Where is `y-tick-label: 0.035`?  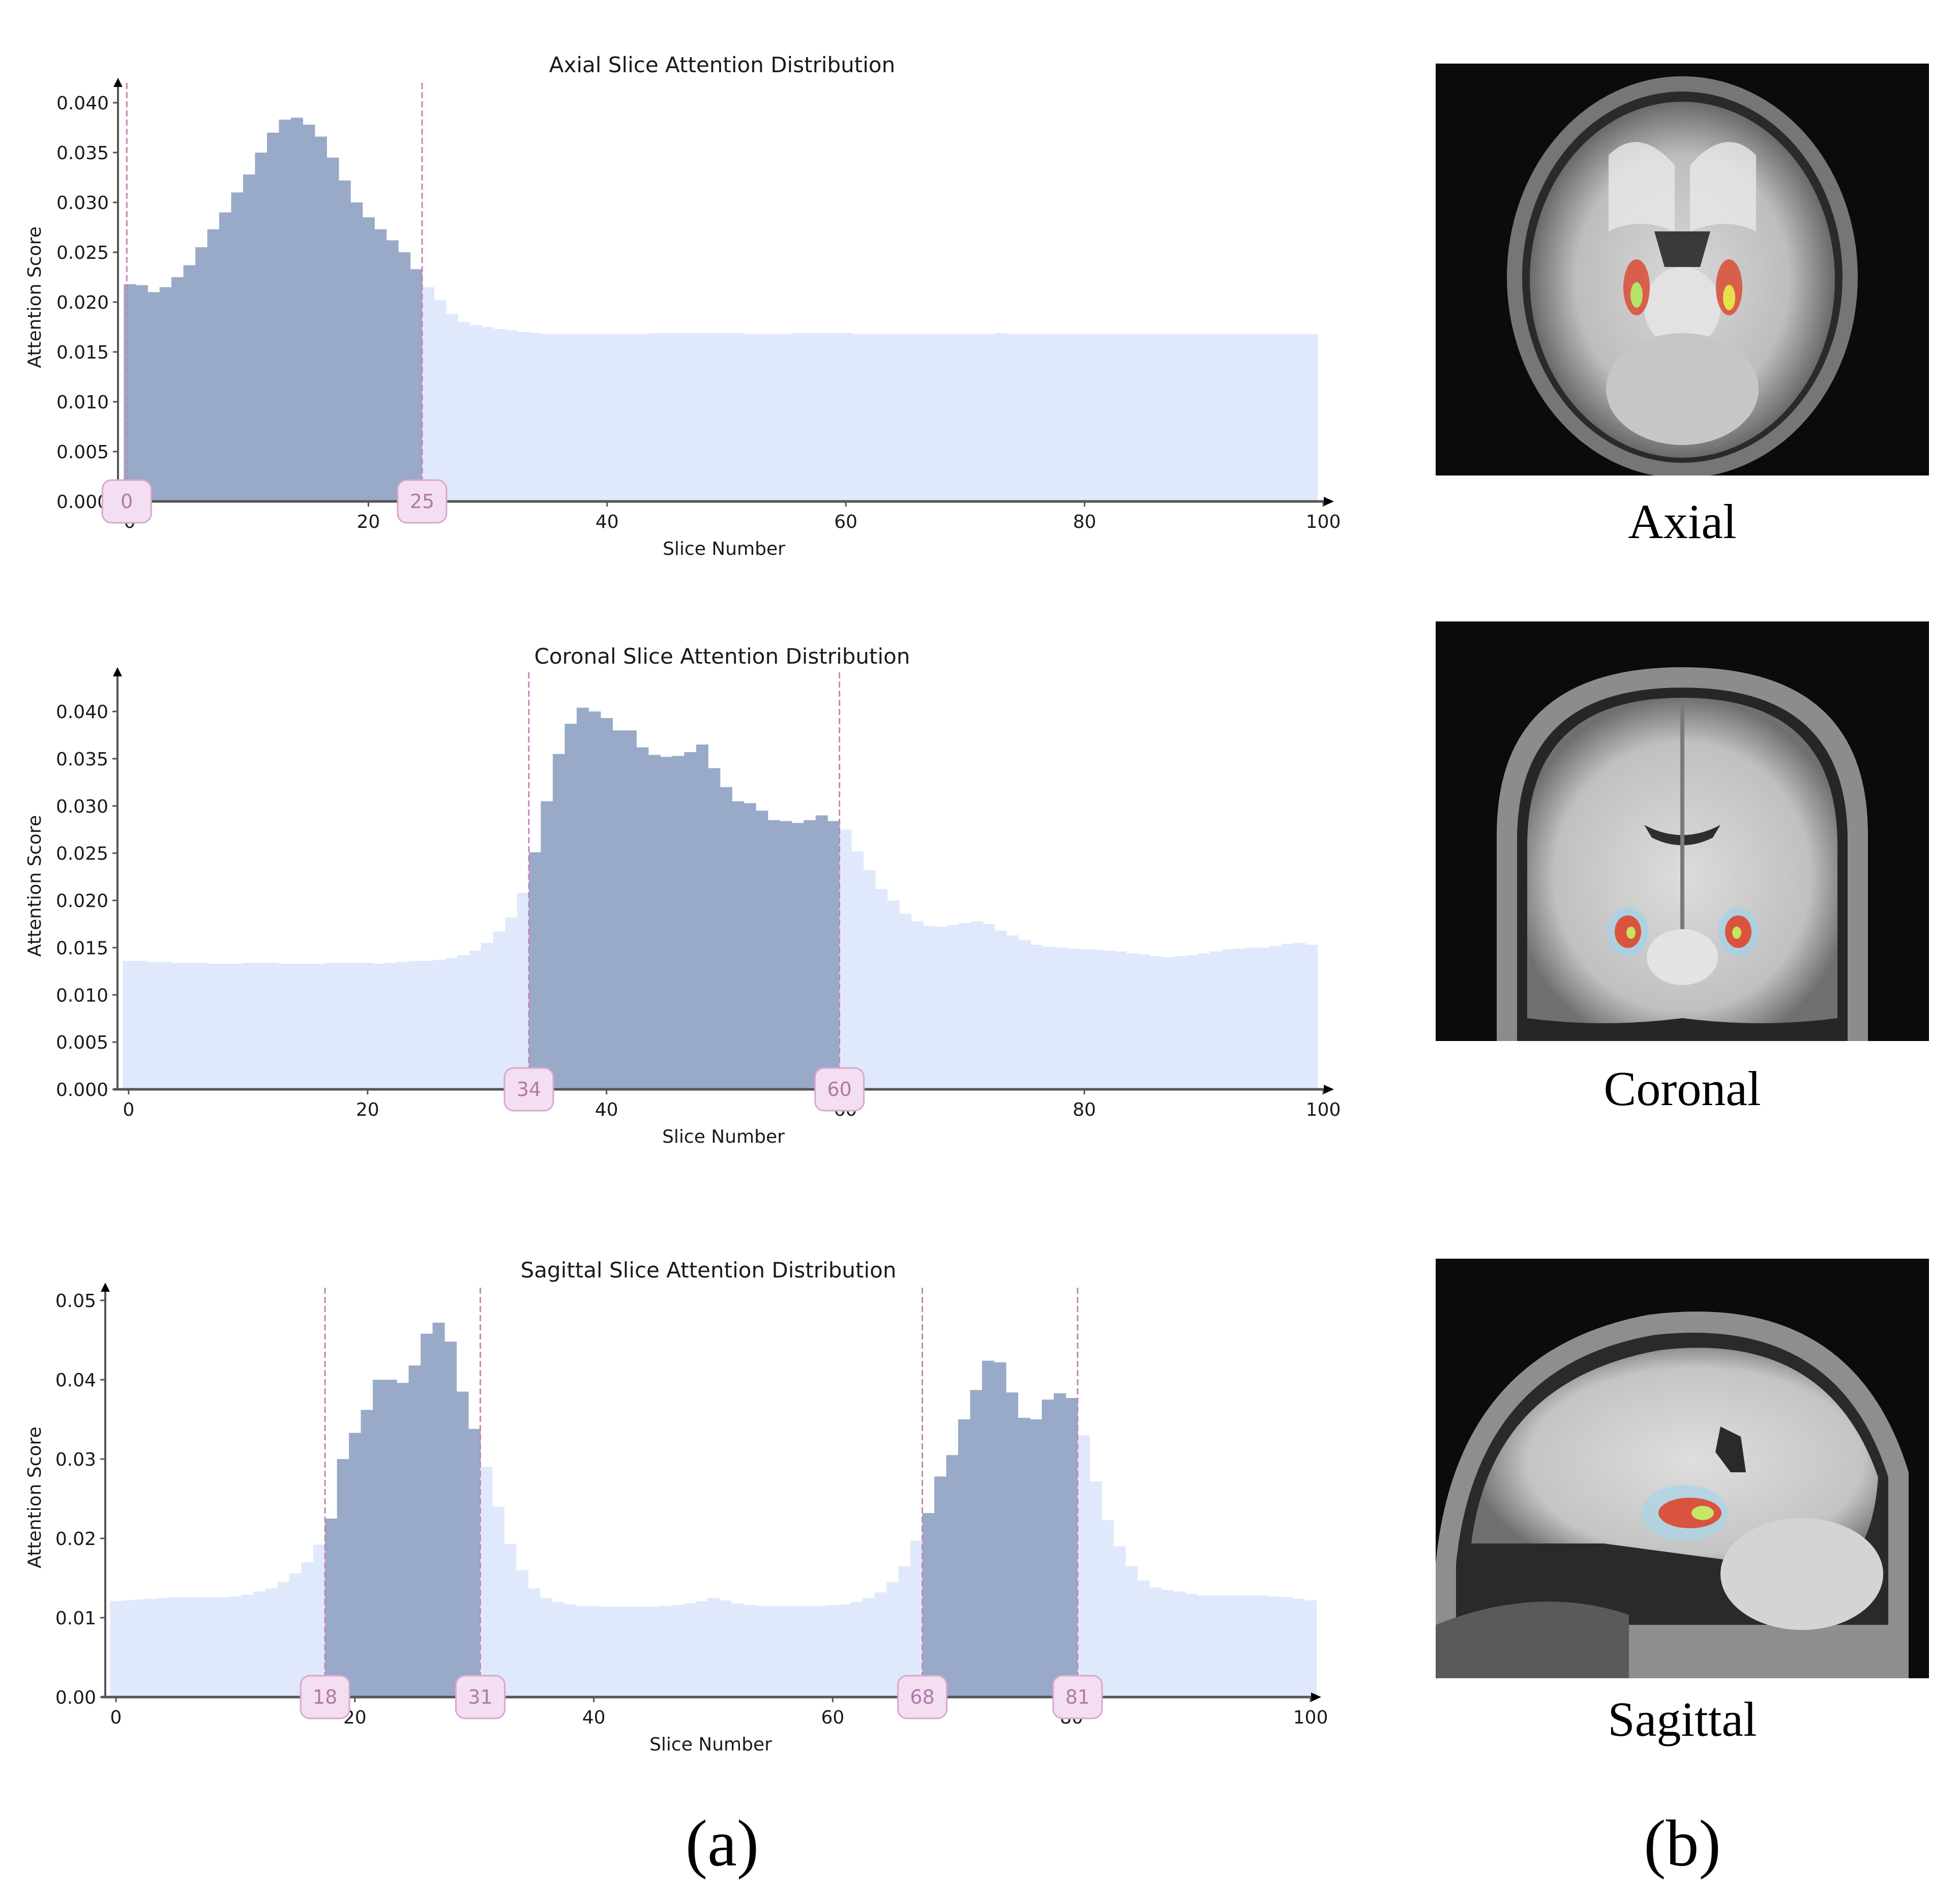
y-tick-label: 0.035 is located at coordinates (82, 759).